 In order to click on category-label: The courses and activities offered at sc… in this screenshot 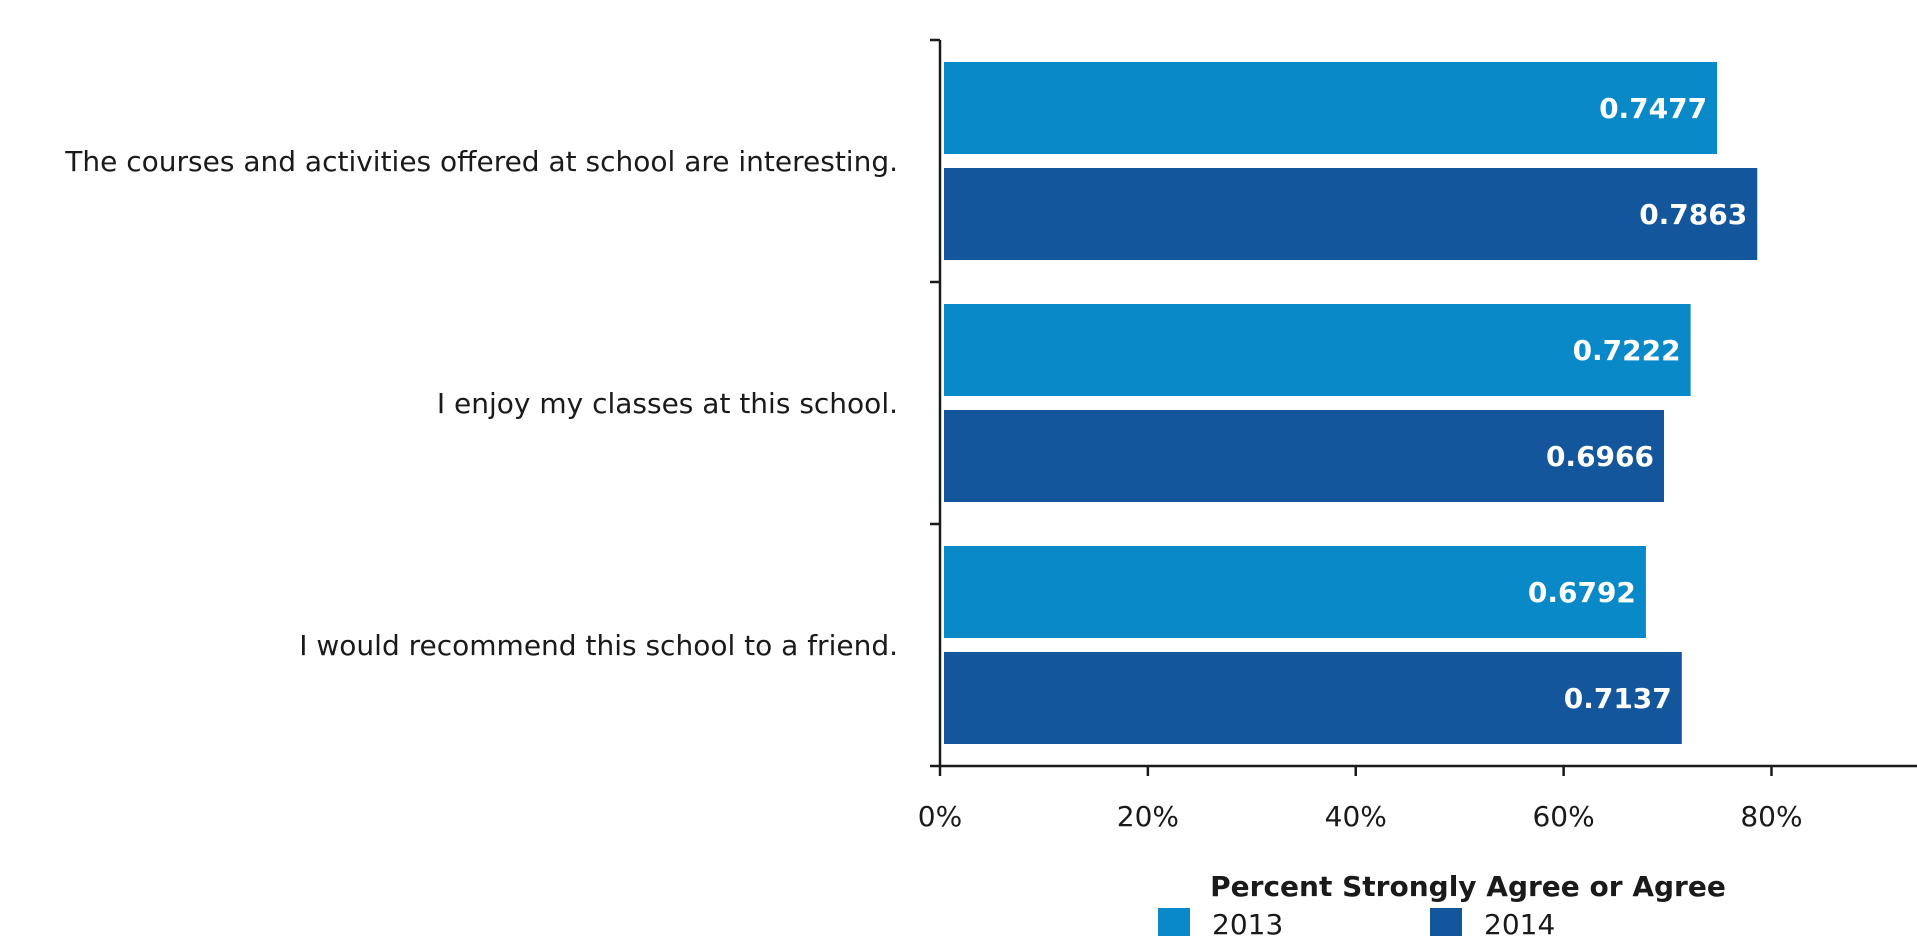, I will do `click(481, 161)`.